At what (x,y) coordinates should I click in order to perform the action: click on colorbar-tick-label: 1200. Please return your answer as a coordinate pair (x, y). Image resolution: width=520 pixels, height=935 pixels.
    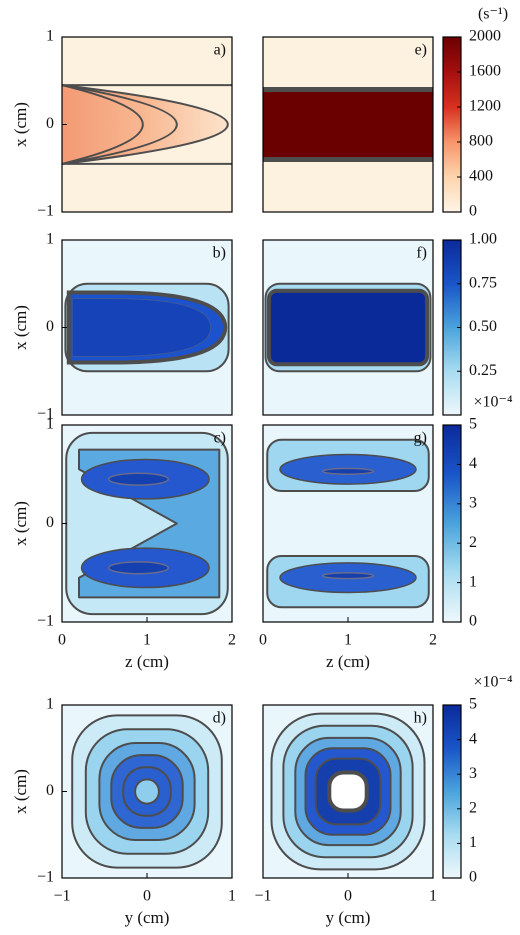
    Looking at the image, I should click on (485, 106).